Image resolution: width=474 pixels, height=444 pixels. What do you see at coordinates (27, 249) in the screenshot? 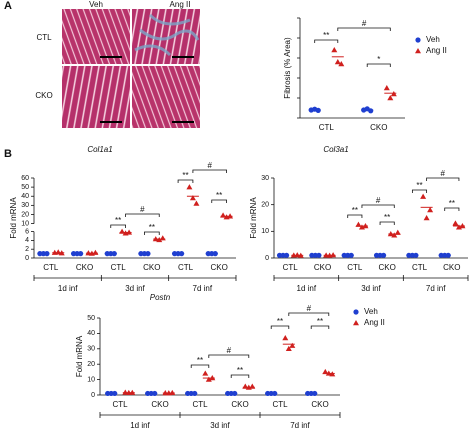
I see `y-tick-label: 2` at bounding box center [27, 249].